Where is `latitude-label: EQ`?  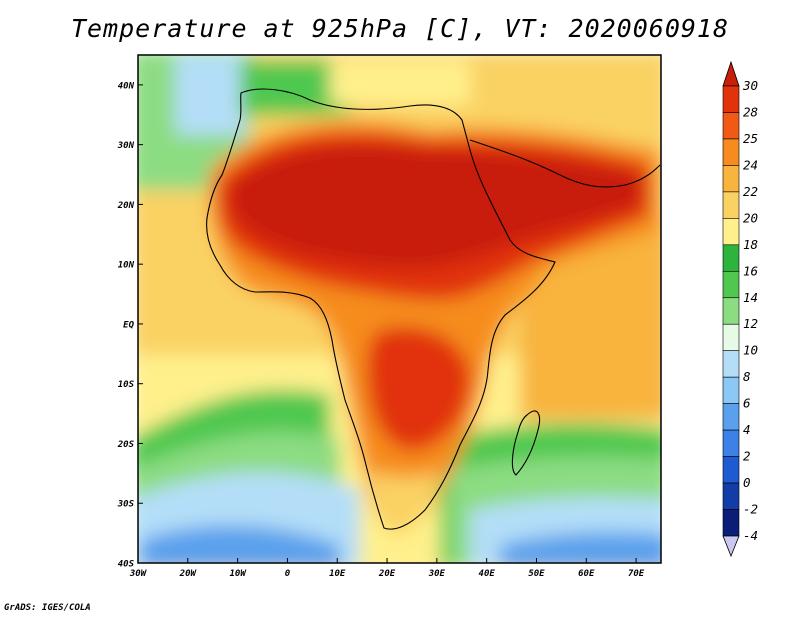 latitude-label: EQ is located at coordinates (128, 325).